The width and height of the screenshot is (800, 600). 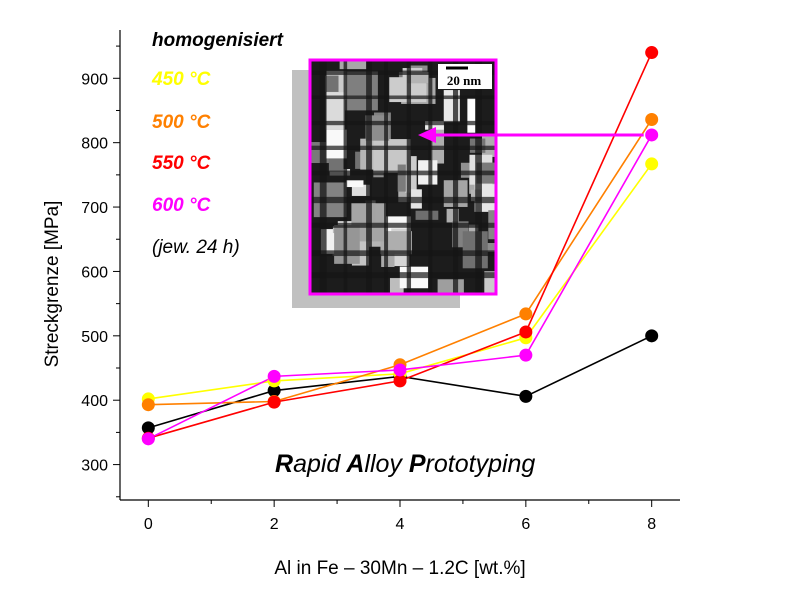 What do you see at coordinates (352, 464) in the screenshot?
I see `annotation-initial: A` at bounding box center [352, 464].